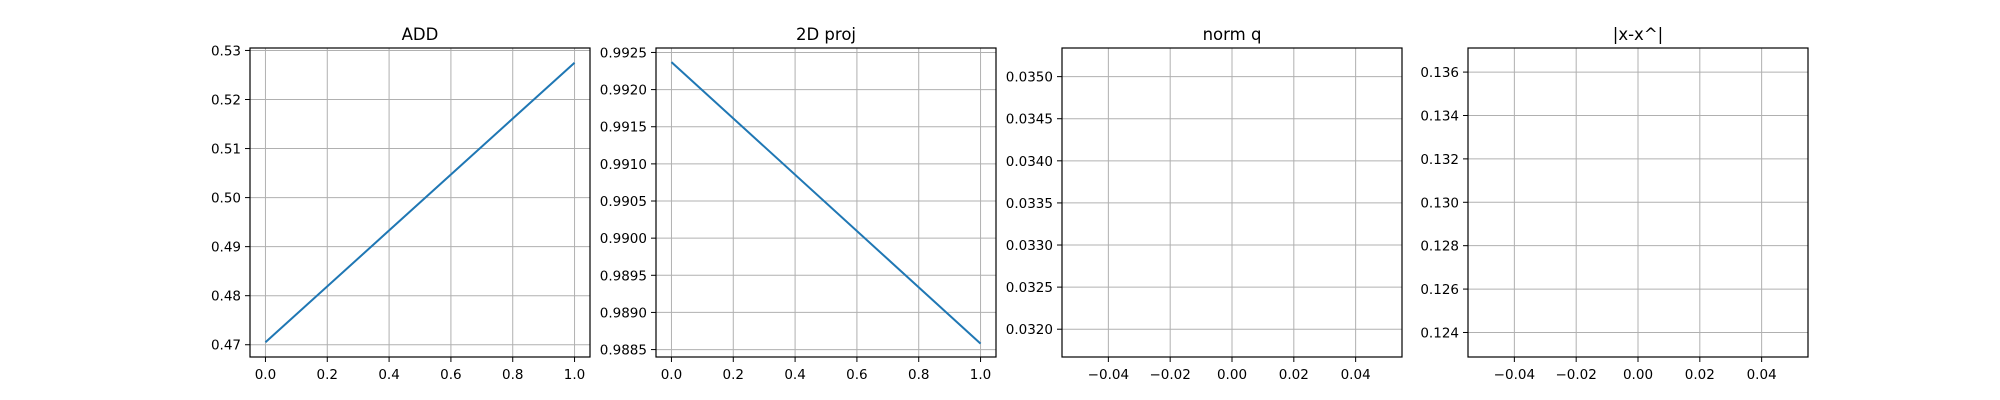 The height and width of the screenshot is (400, 2000). Describe the element at coordinates (623, 351) in the screenshot. I see `y-tick-label: 0.9885` at that location.